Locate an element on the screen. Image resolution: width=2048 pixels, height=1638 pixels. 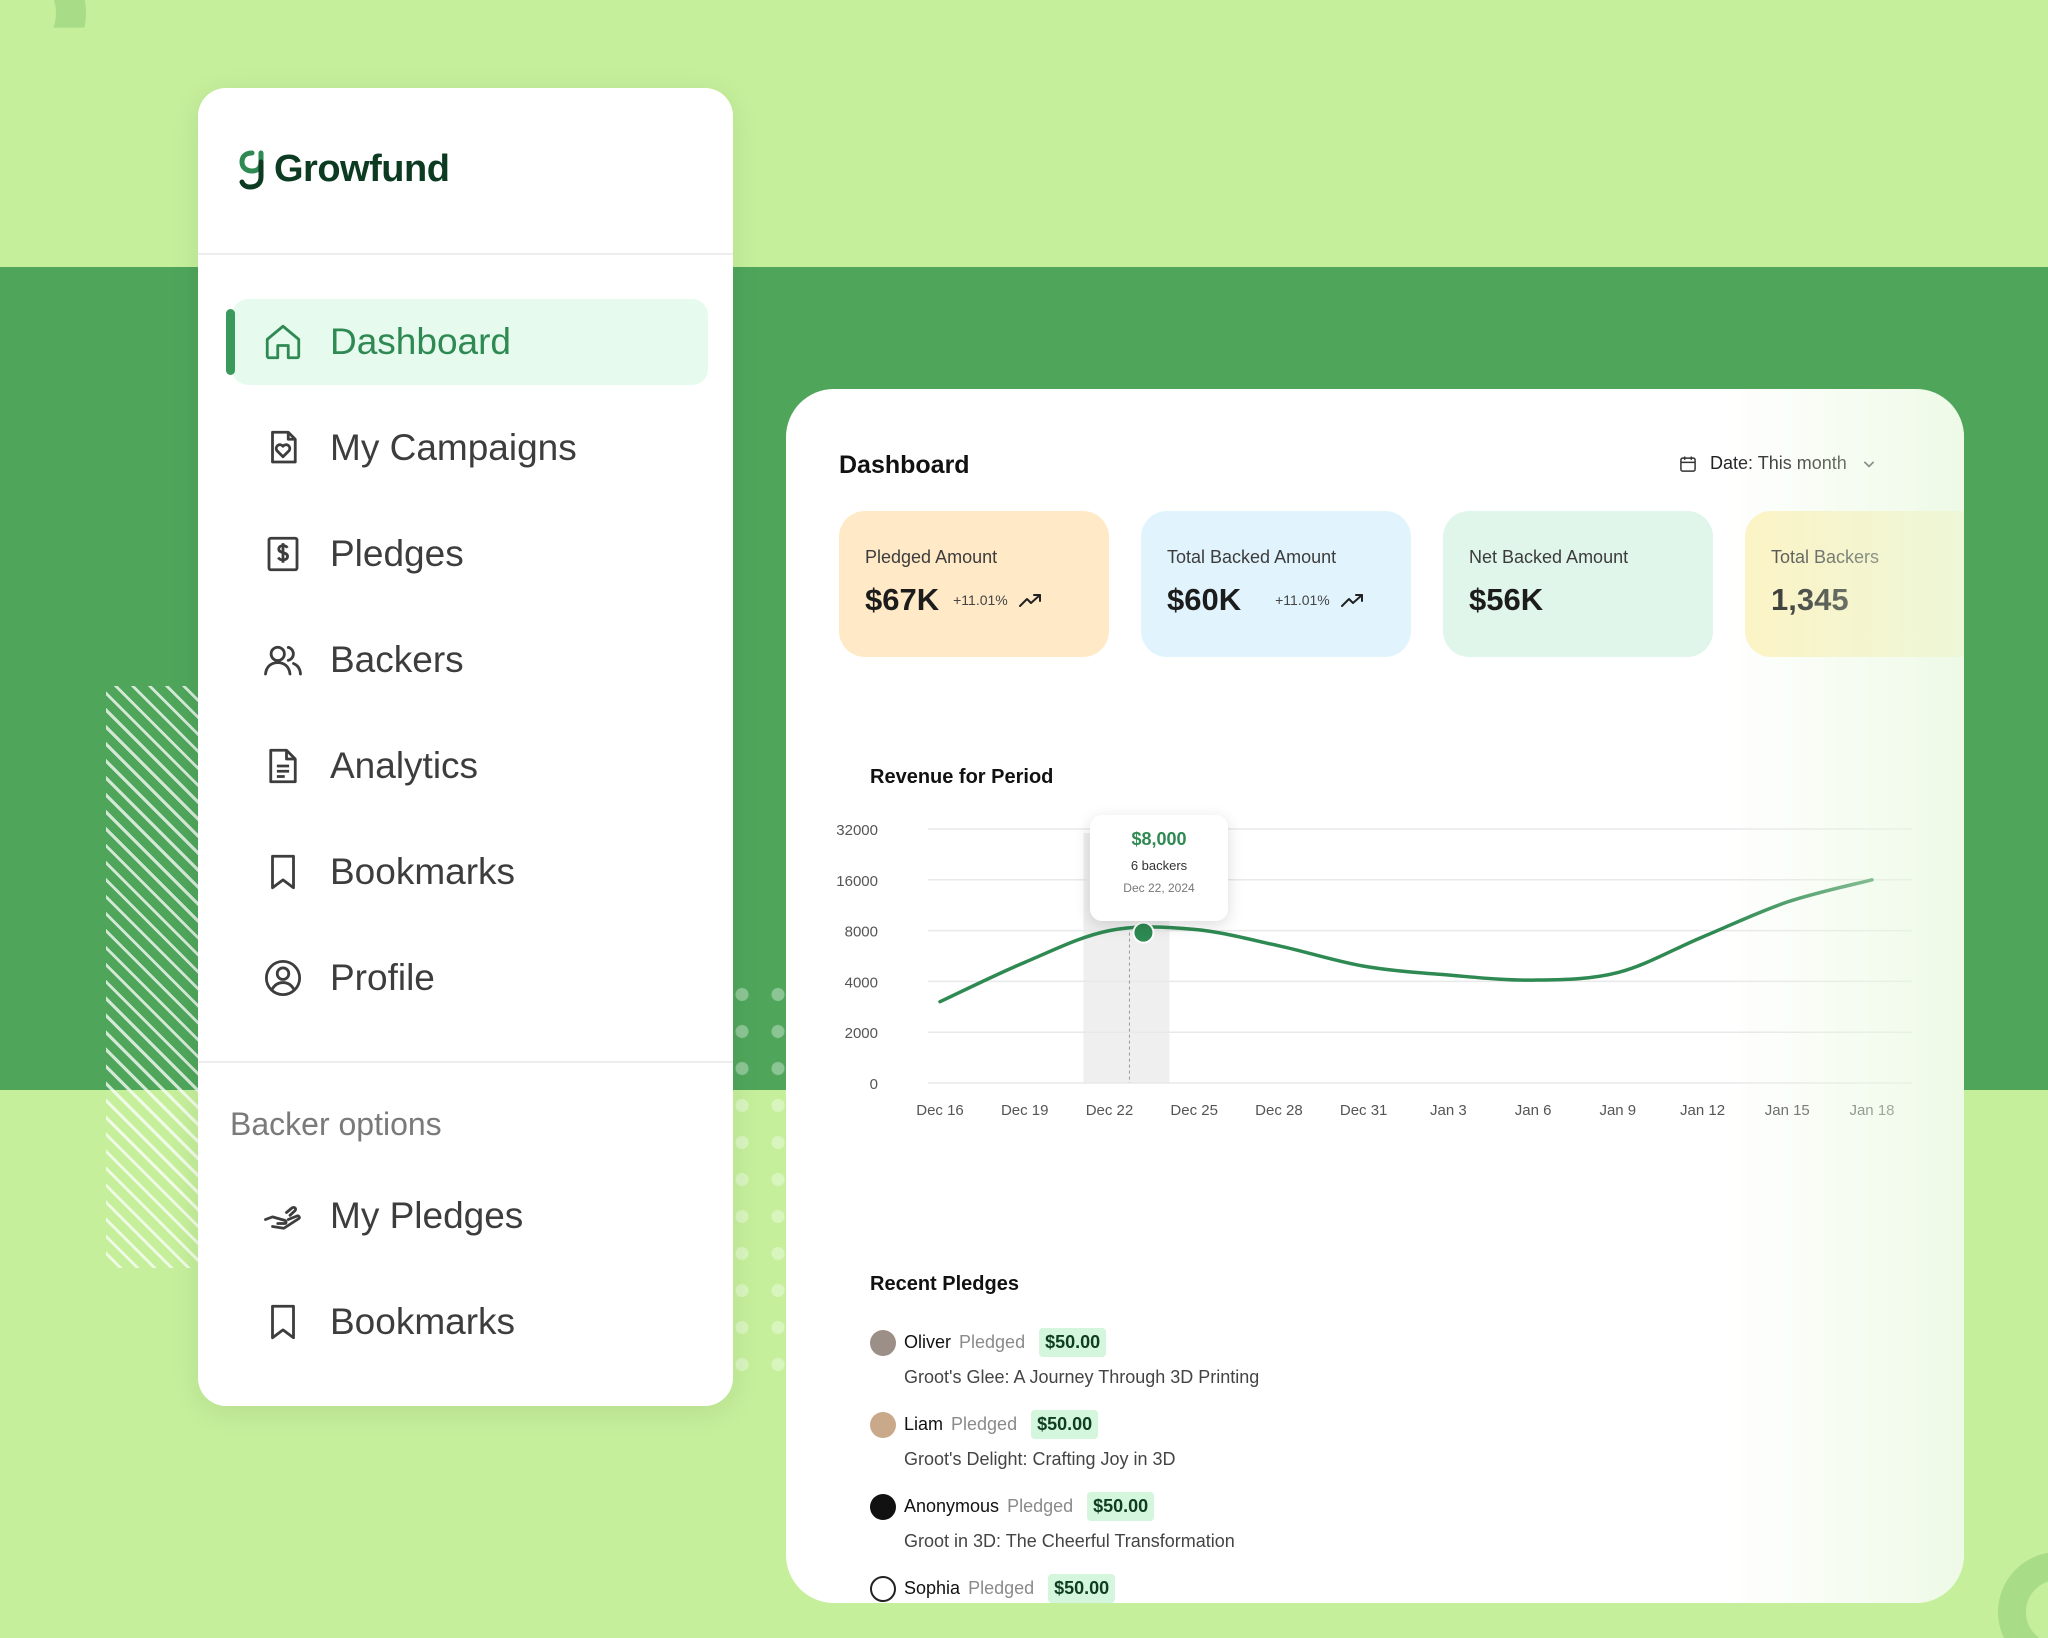
pledge-campaign: Groot's Delight: Crafting Joy in 3D is located at coordinates (1040, 1459).